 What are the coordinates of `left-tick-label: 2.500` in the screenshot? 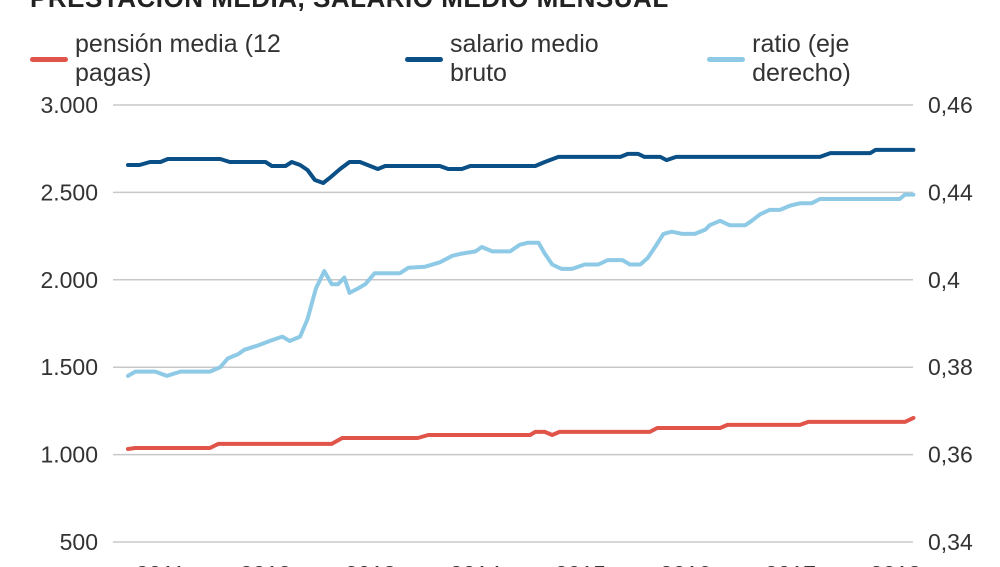 It's located at (69, 192).